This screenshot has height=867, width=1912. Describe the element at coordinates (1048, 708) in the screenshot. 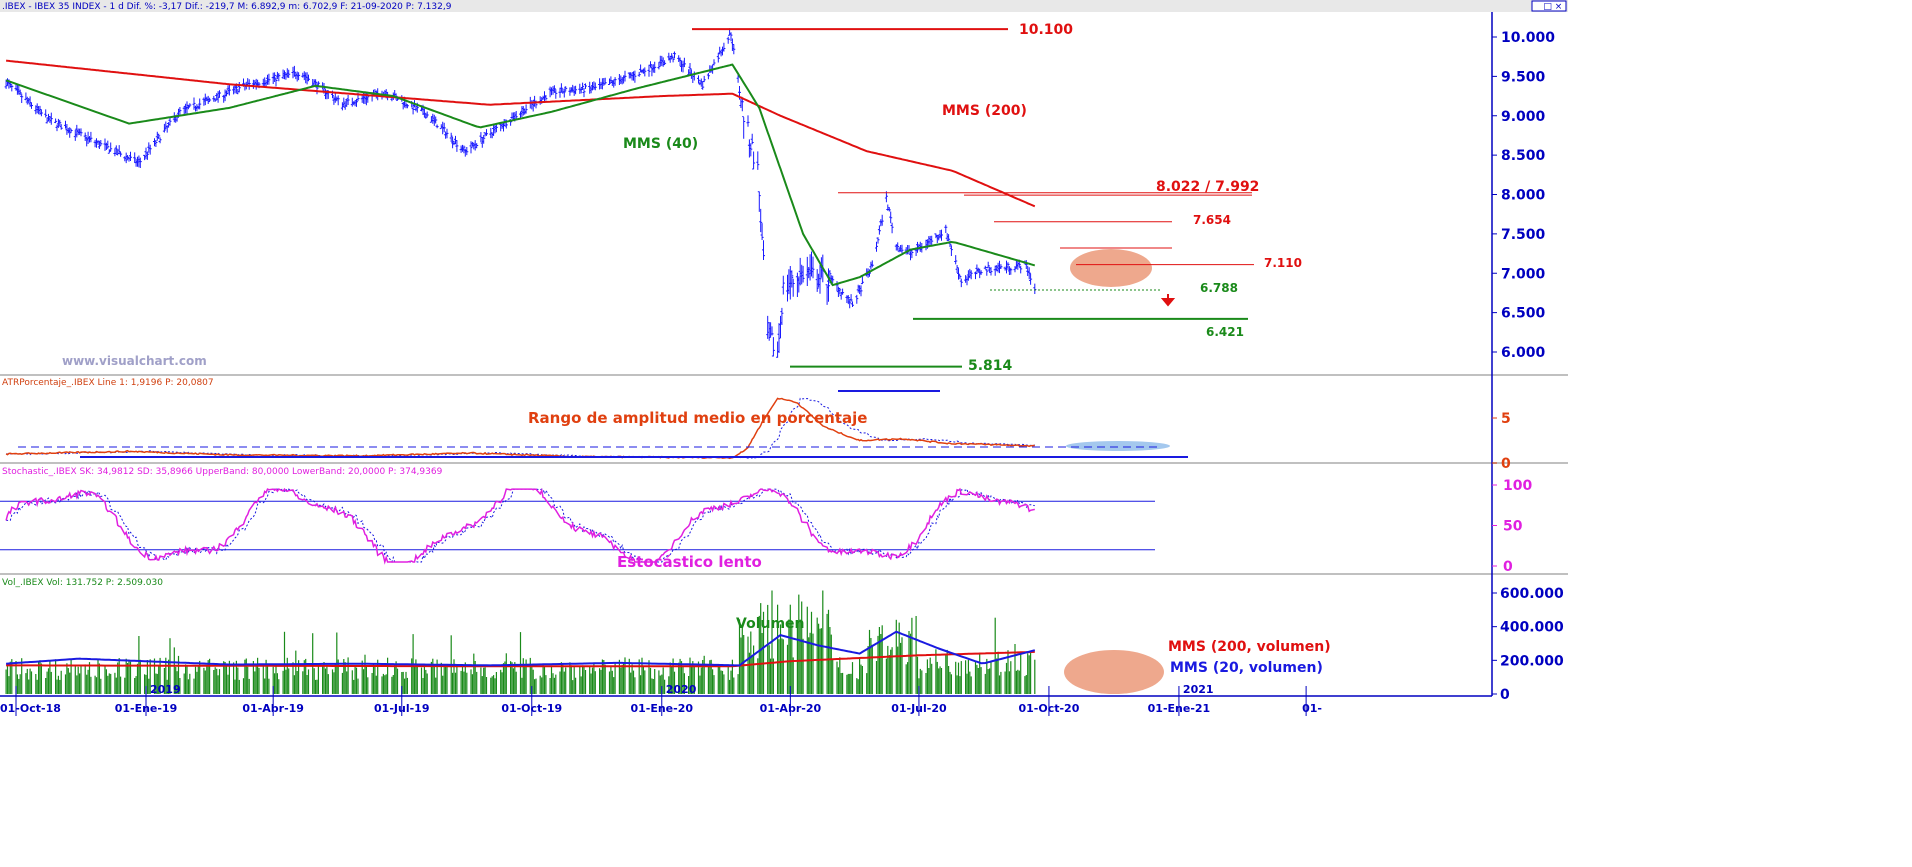

I see `x-tick-label: 01-Oct-20` at that location.